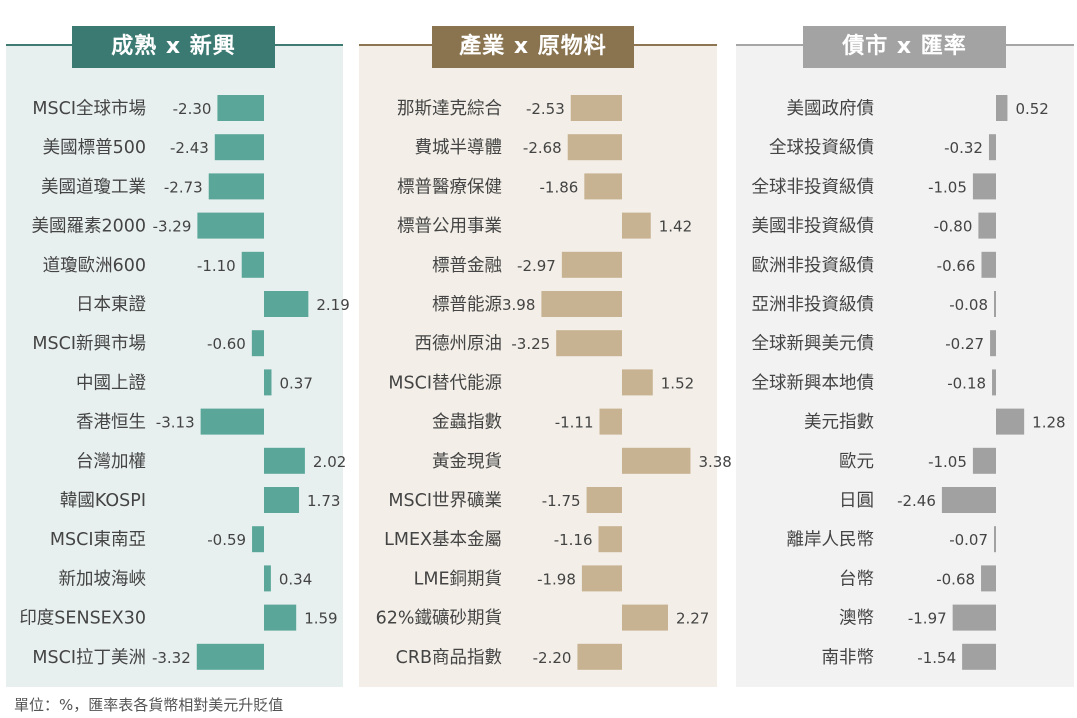 This screenshot has width=1077, height=718. Describe the element at coordinates (149, 705) in the screenshot. I see `footnote: 單位：%，匯率表各貨幣相對美元升貶值` at that location.